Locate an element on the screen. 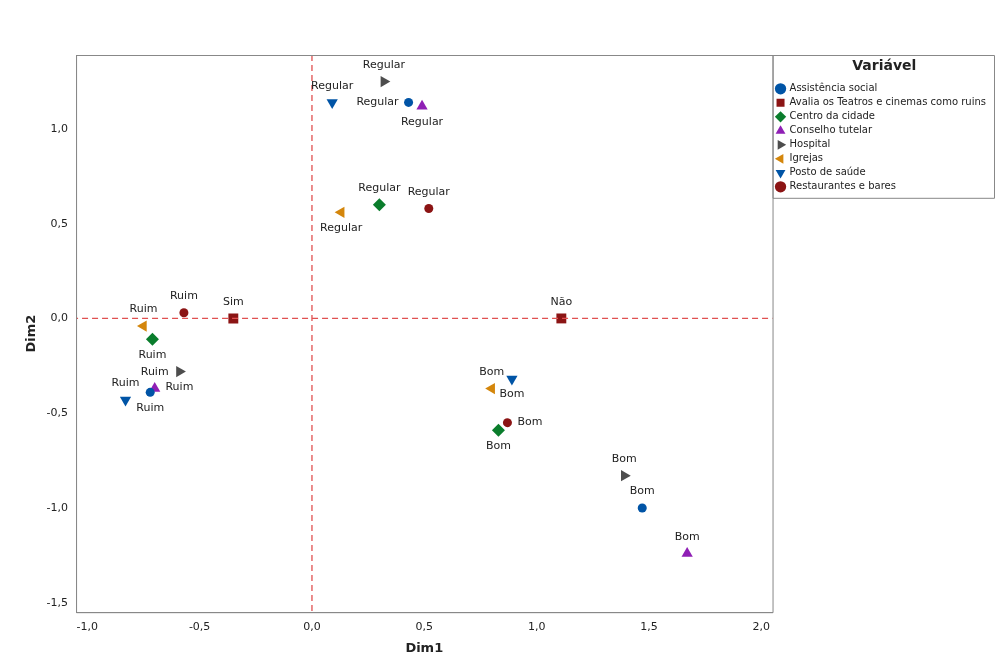  y-axis-title: Dim2 is located at coordinates (31, 333).